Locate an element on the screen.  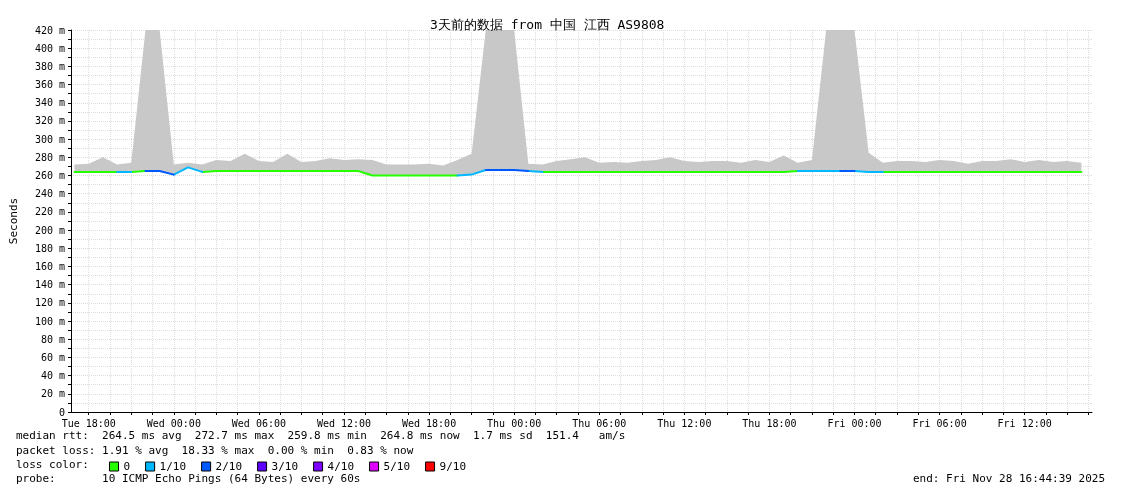
legend-label: 0 is located at coordinates (127, 466).